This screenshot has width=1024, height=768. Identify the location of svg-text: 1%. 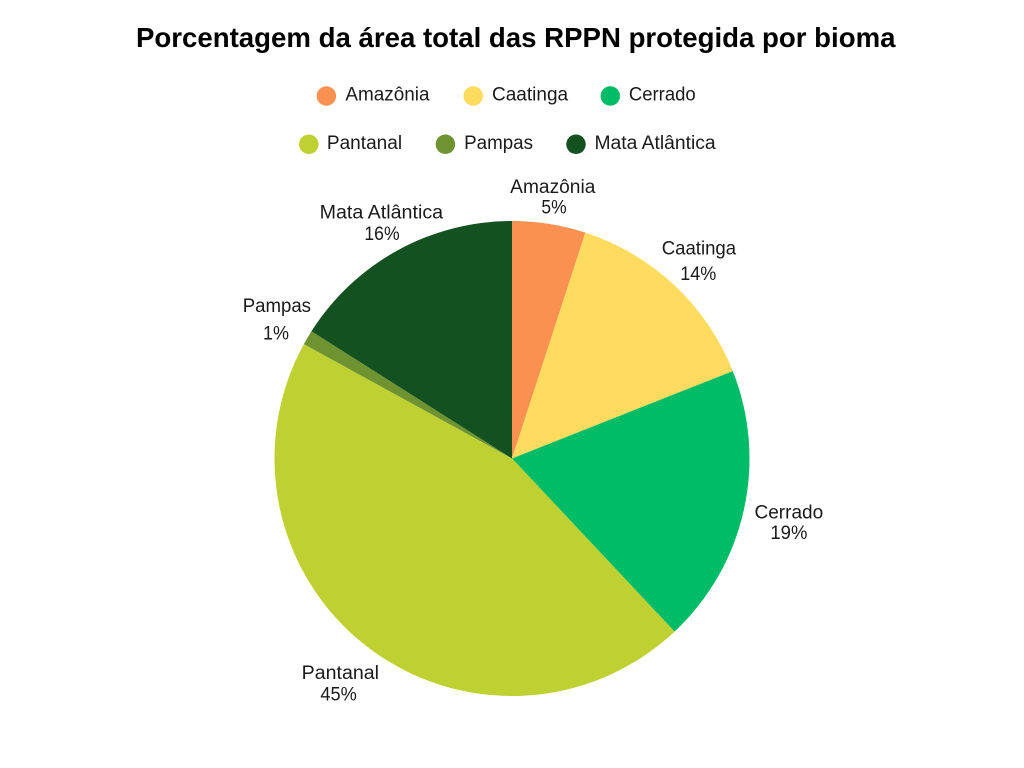
(276, 333).